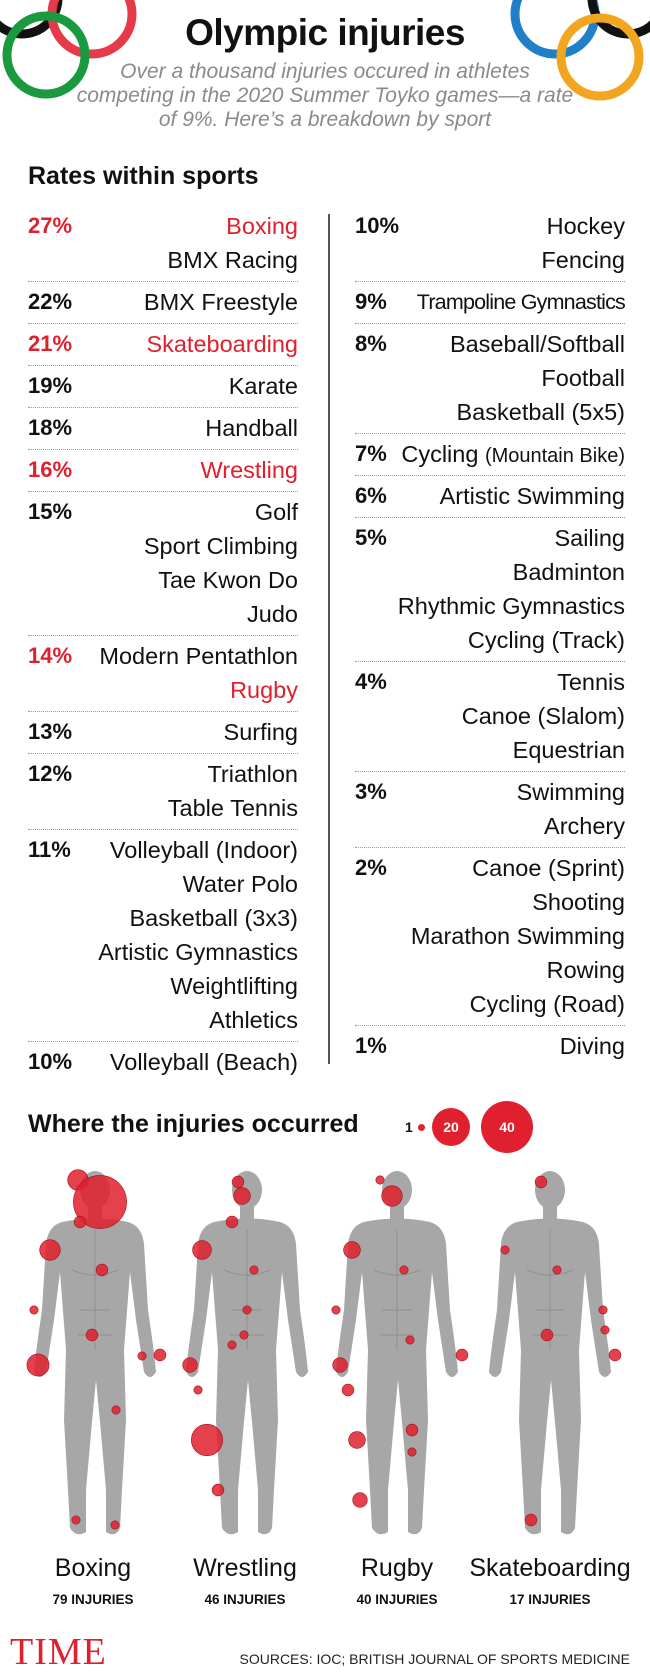 This screenshot has height=1674, width=650. What do you see at coordinates (546, 640) in the screenshot?
I see `sport-name: Cycling (Track)` at bounding box center [546, 640].